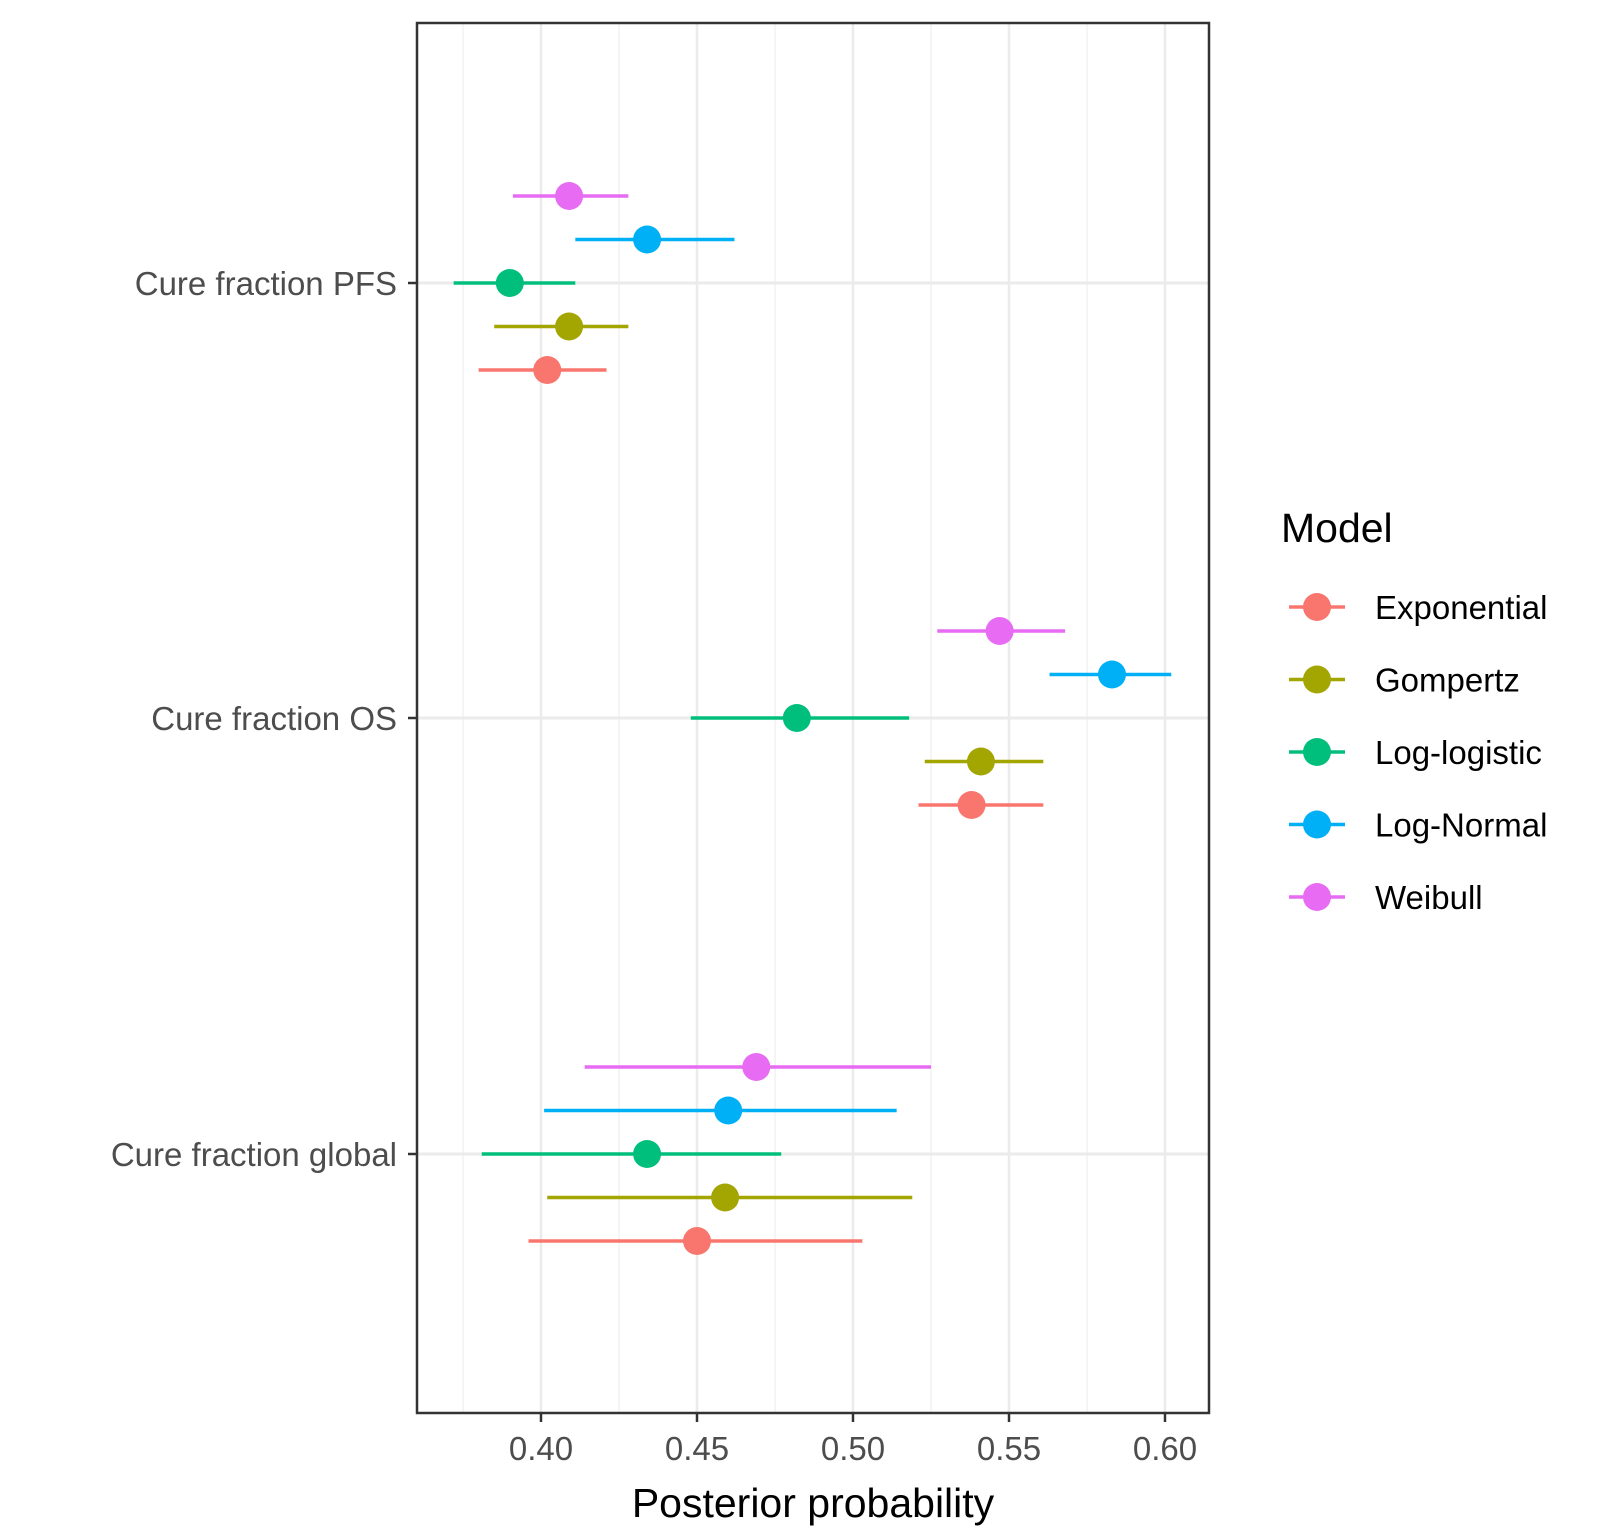  I want to click on legend-label: Exponential, so click(1461, 607).